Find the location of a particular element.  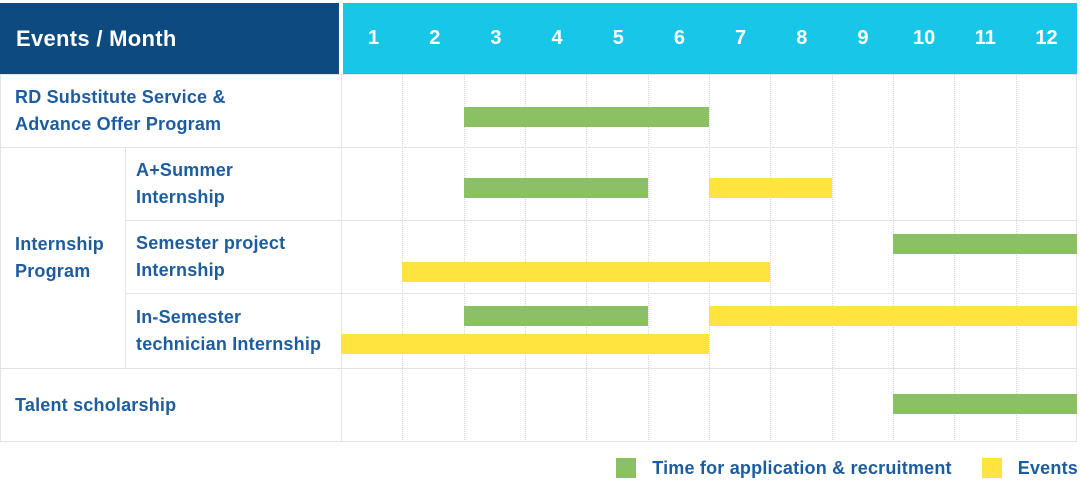

month-label: 7 is located at coordinates (741, 38).